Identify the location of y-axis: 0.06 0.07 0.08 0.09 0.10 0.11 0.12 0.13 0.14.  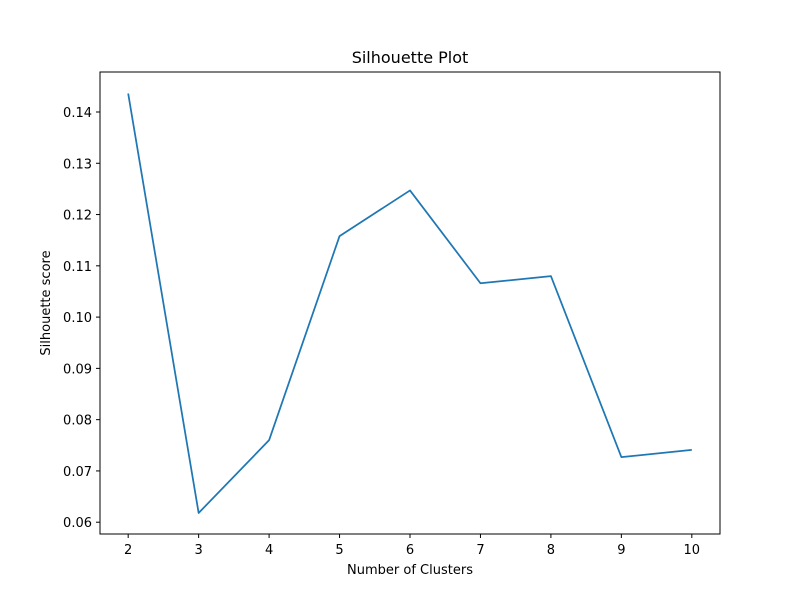
(81, 318).